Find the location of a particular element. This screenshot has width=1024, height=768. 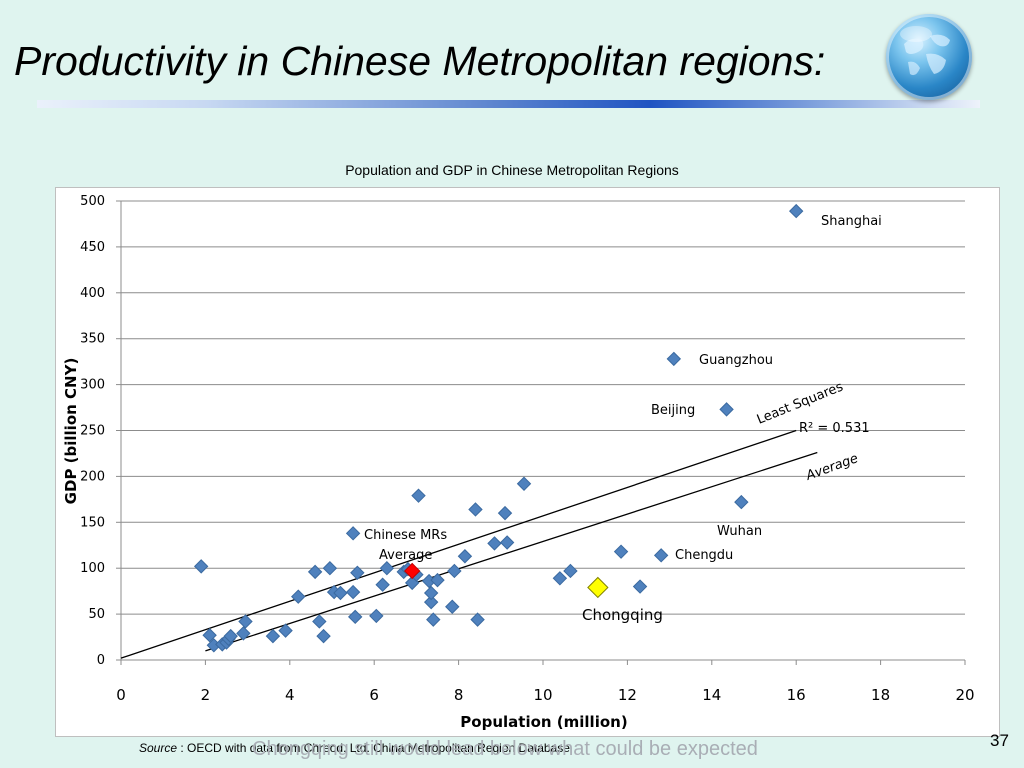

y-axis-label: GDP (billion CNY) is located at coordinates (71, 431).